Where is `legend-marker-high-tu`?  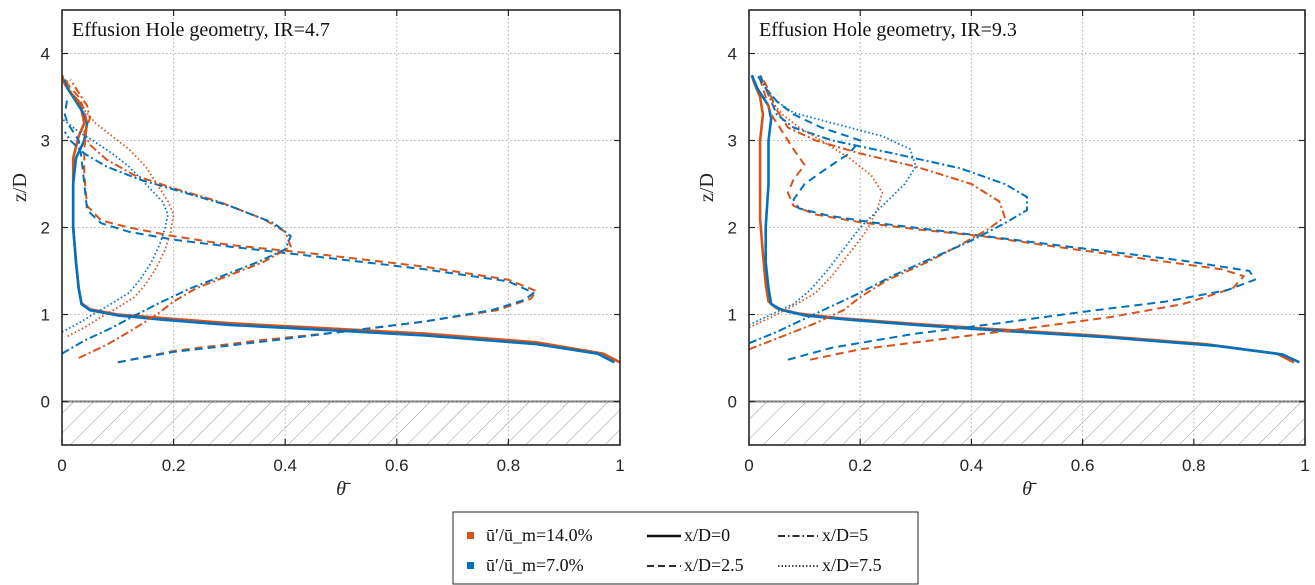 legend-marker-high-tu is located at coordinates (470, 535).